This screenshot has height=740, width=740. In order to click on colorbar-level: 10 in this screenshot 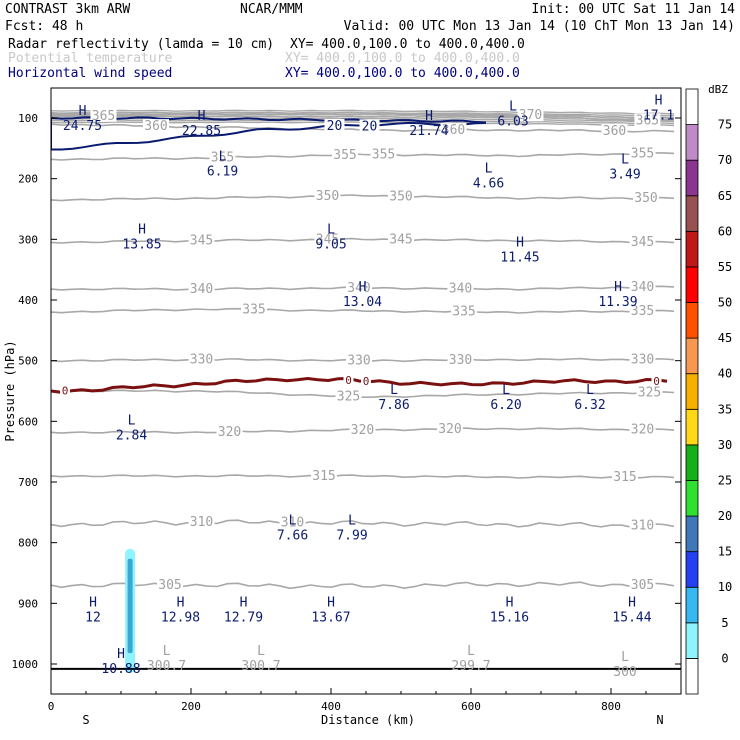, I will do `click(725, 587)`.